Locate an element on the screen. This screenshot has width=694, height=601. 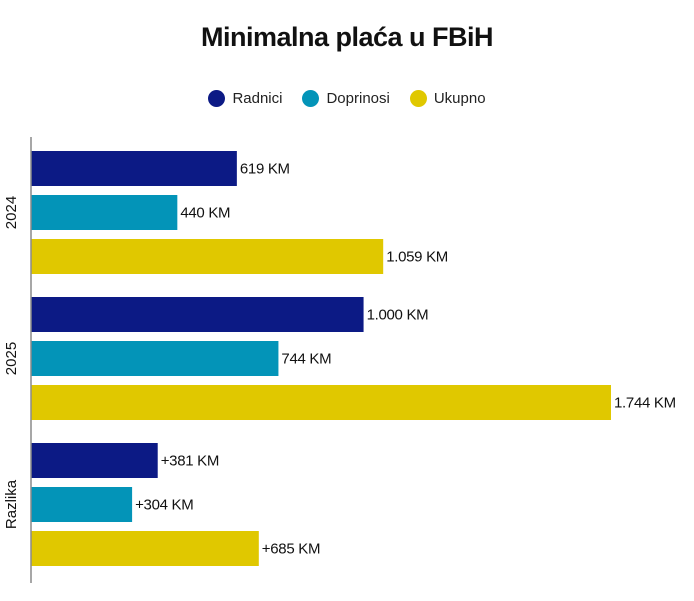
bar-razlika-radnici is located at coordinates (94, 460).